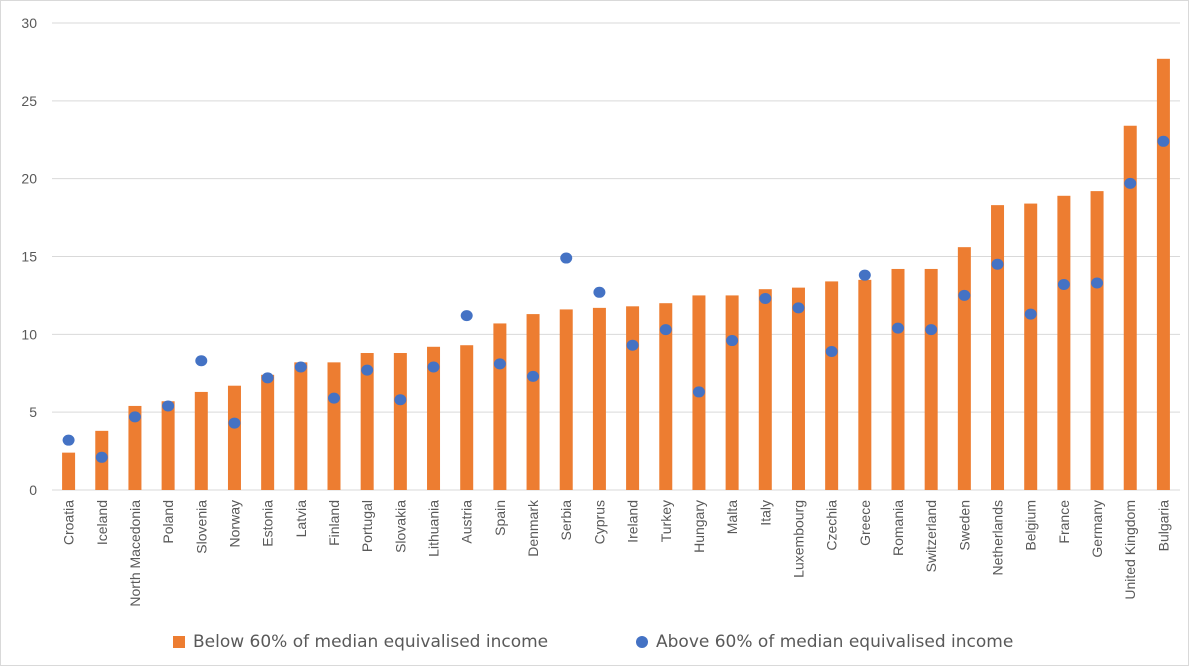  What do you see at coordinates (334, 523) in the screenshot?
I see `x-tick-label: Finland` at bounding box center [334, 523].